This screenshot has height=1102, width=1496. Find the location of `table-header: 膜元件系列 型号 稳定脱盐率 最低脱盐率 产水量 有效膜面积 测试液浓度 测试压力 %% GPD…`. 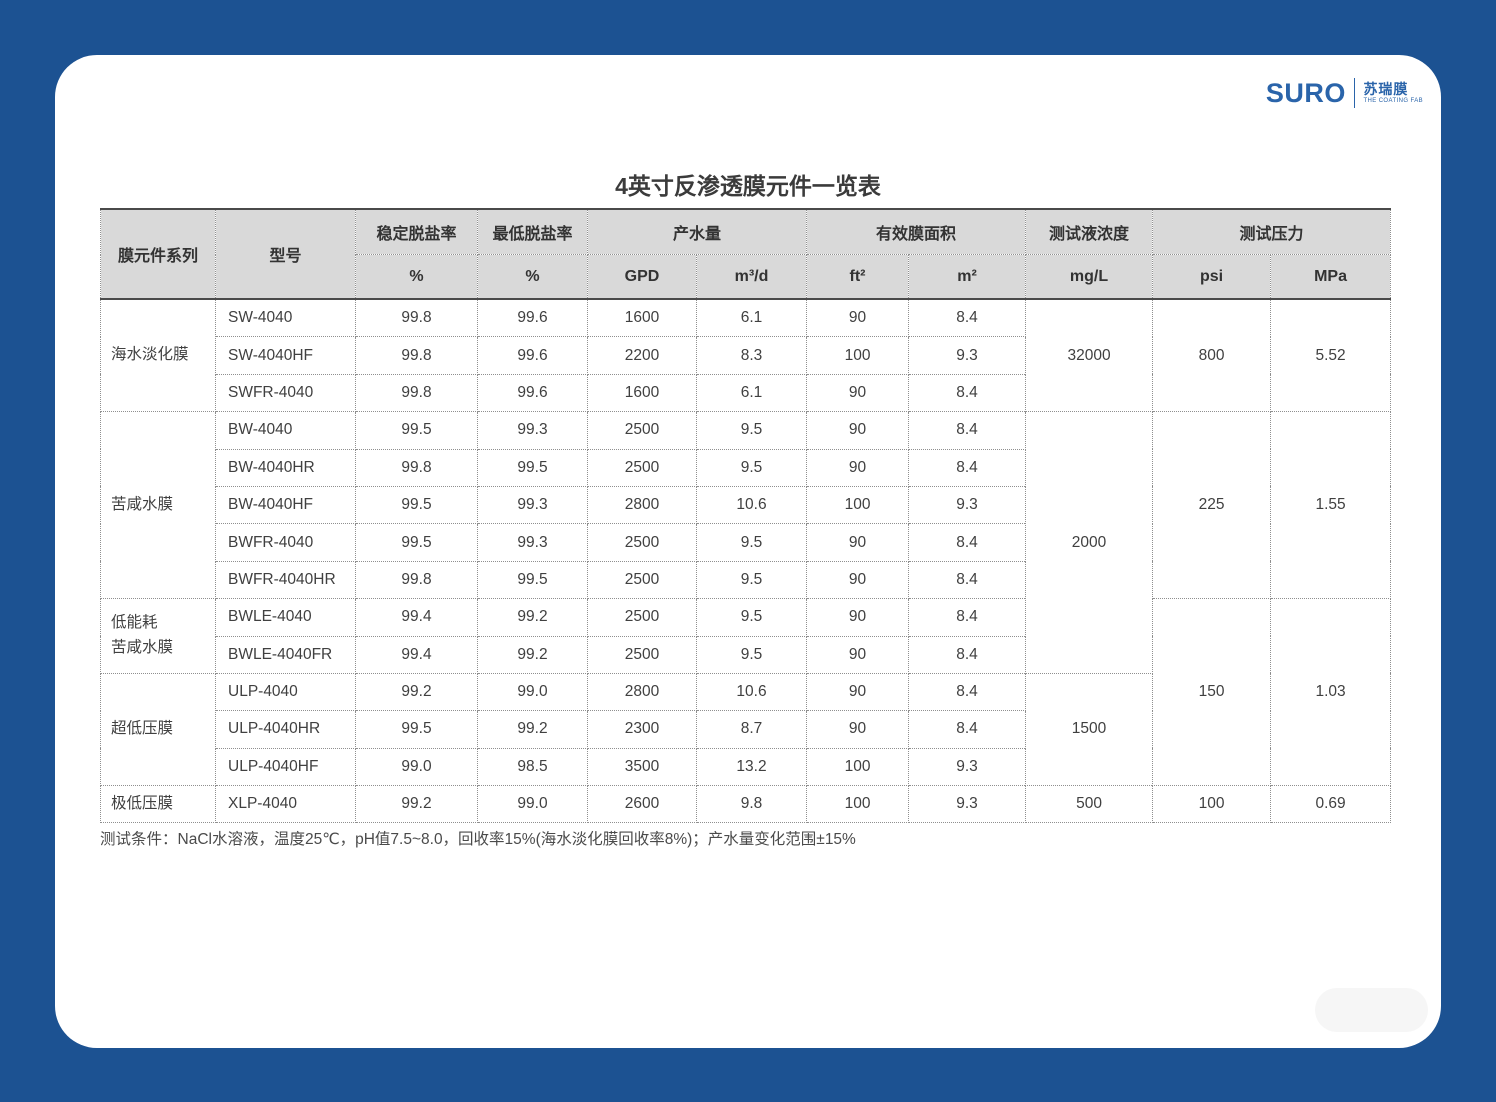

table-header: 膜元件系列 型号 稳定脱盐率 最低脱盐率 产水量 有效膜面积 测试液浓度 测试压力 %% GPD… is located at coordinates (746, 254).